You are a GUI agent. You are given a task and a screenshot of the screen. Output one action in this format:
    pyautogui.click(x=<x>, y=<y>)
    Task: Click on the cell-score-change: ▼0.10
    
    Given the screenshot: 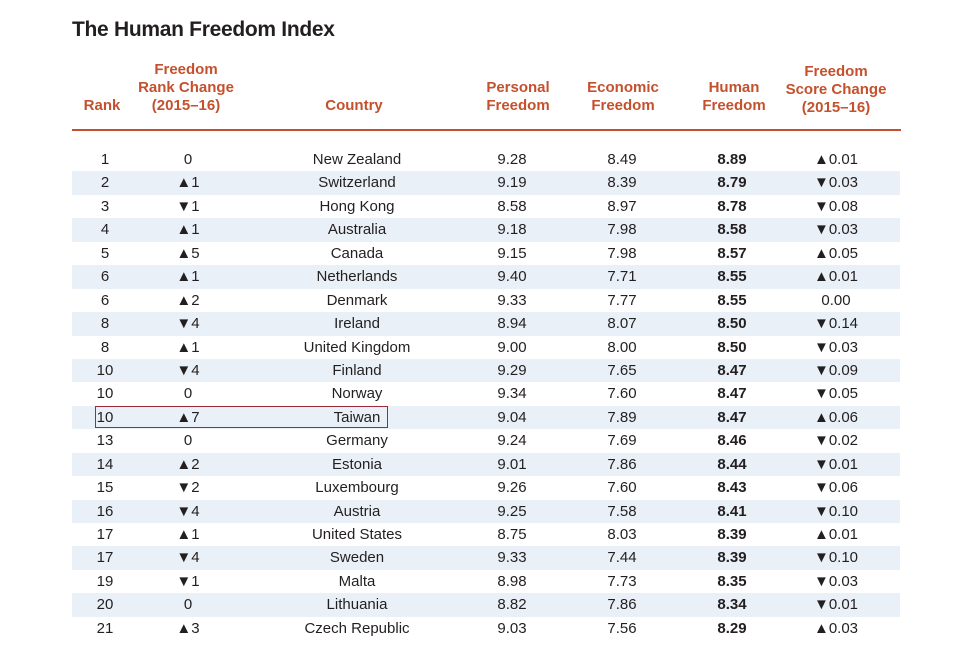 What is the action you would take?
    pyautogui.click(x=836, y=558)
    